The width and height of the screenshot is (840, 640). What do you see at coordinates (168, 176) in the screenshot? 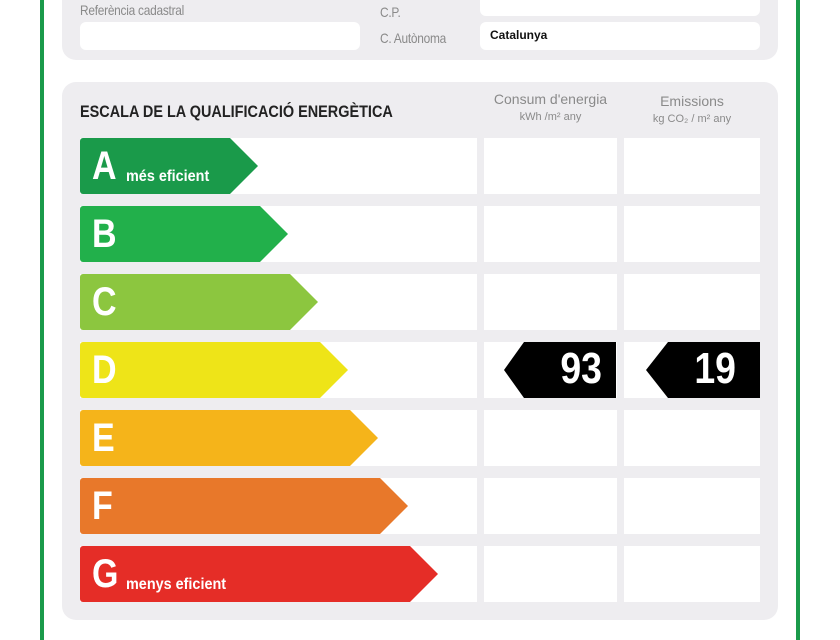
I see `class-note: més eficient` at bounding box center [168, 176].